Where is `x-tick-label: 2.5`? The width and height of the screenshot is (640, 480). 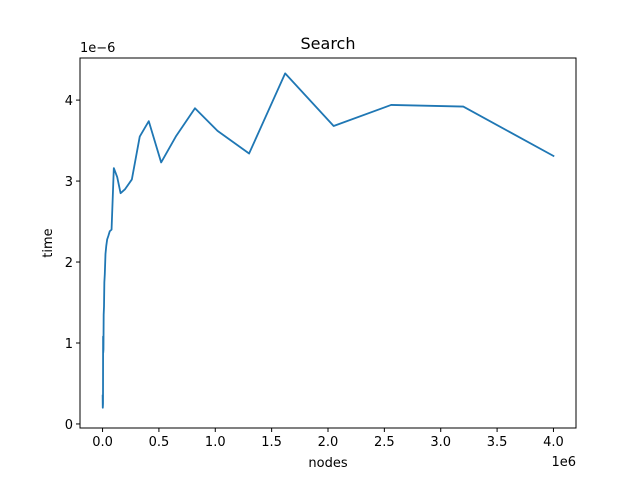
x-tick-label: 2.5 is located at coordinates (384, 442).